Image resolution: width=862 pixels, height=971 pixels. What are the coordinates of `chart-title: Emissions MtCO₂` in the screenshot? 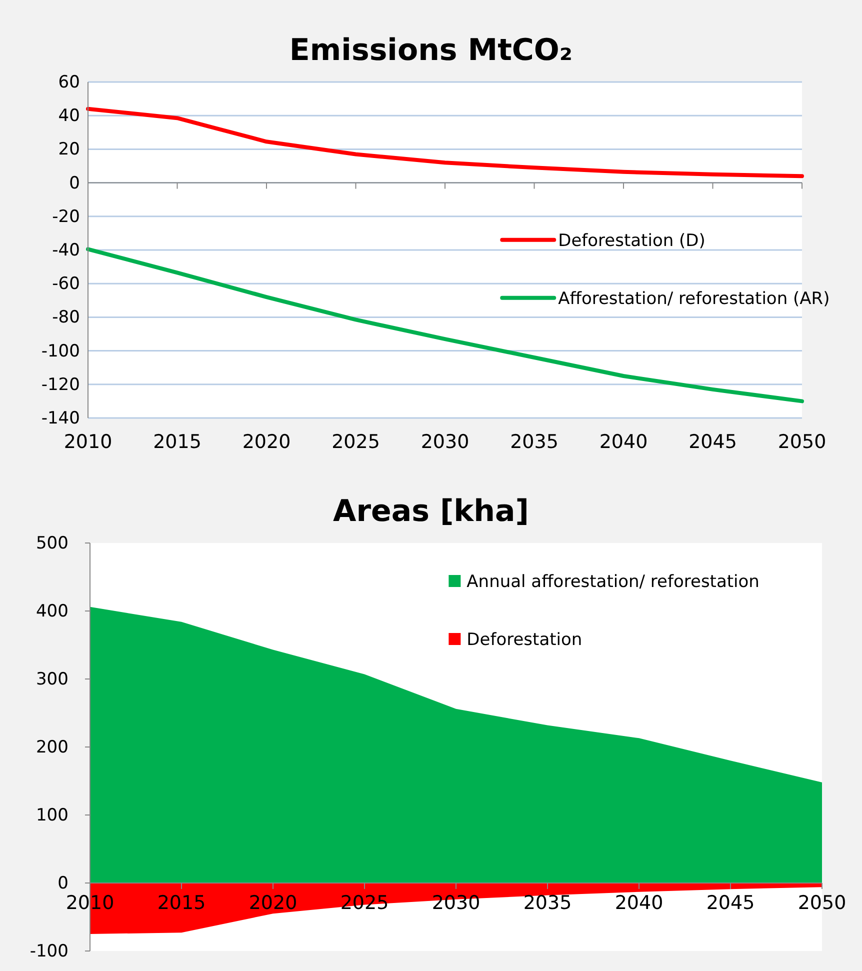 It's located at (431, 50).